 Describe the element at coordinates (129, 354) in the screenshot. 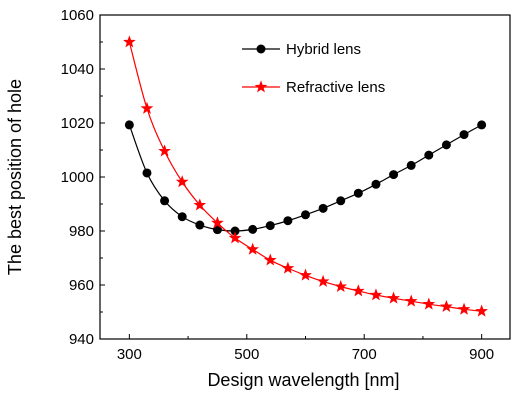

I see `x-tick-label: 300` at that location.